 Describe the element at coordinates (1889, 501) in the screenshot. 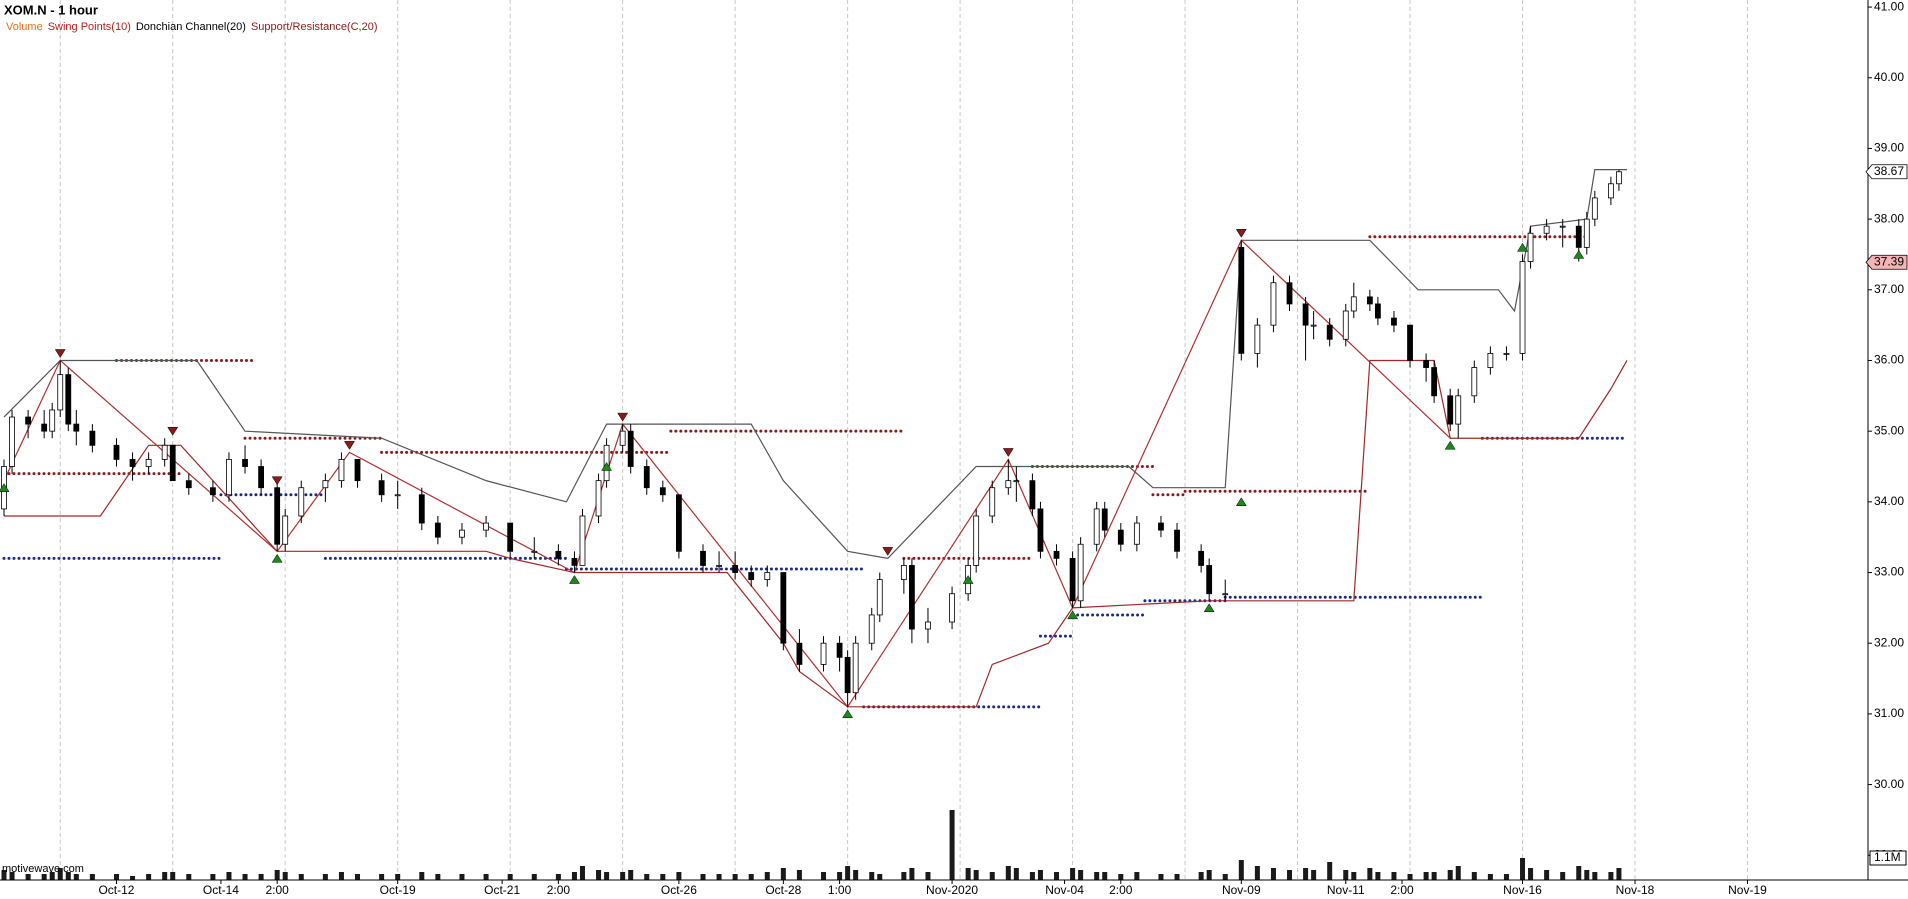

I see `y-tick-label: 34.00` at that location.